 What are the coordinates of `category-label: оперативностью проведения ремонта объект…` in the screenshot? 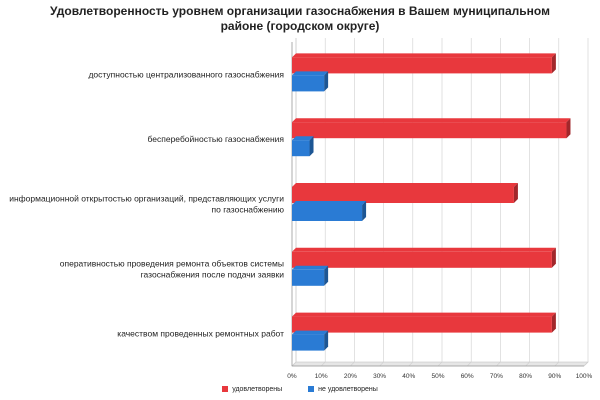 It's located at (172, 263).